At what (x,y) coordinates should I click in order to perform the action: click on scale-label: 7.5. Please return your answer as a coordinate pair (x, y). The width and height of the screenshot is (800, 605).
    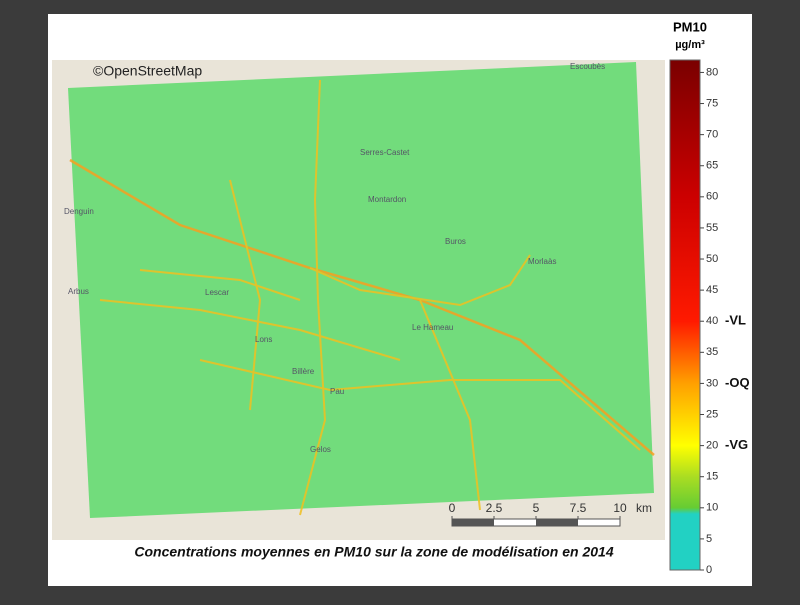
    Looking at the image, I should click on (578, 508).